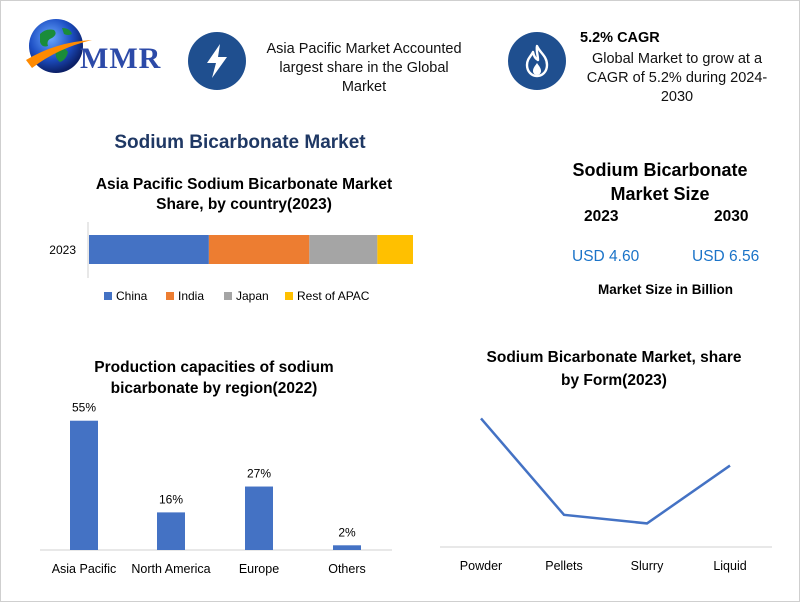  I want to click on highlight-line: Global Market to grow at a, so click(677, 59).